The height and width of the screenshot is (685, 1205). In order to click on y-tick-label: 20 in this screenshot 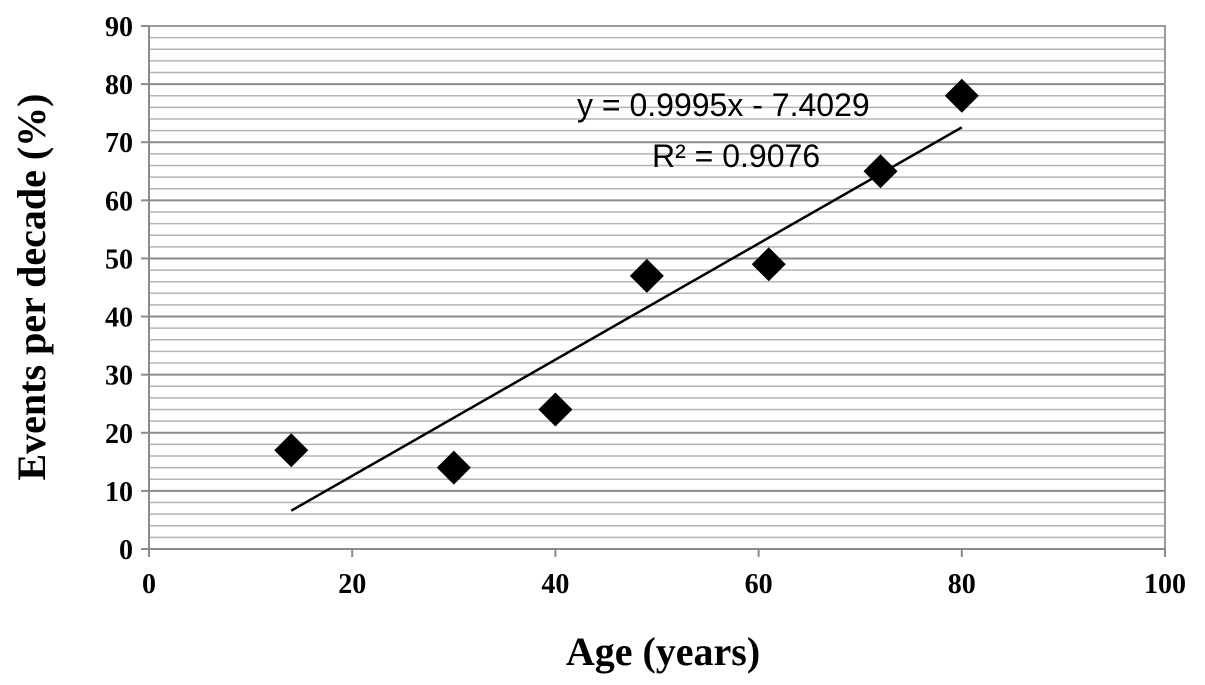, I will do `click(119, 434)`.